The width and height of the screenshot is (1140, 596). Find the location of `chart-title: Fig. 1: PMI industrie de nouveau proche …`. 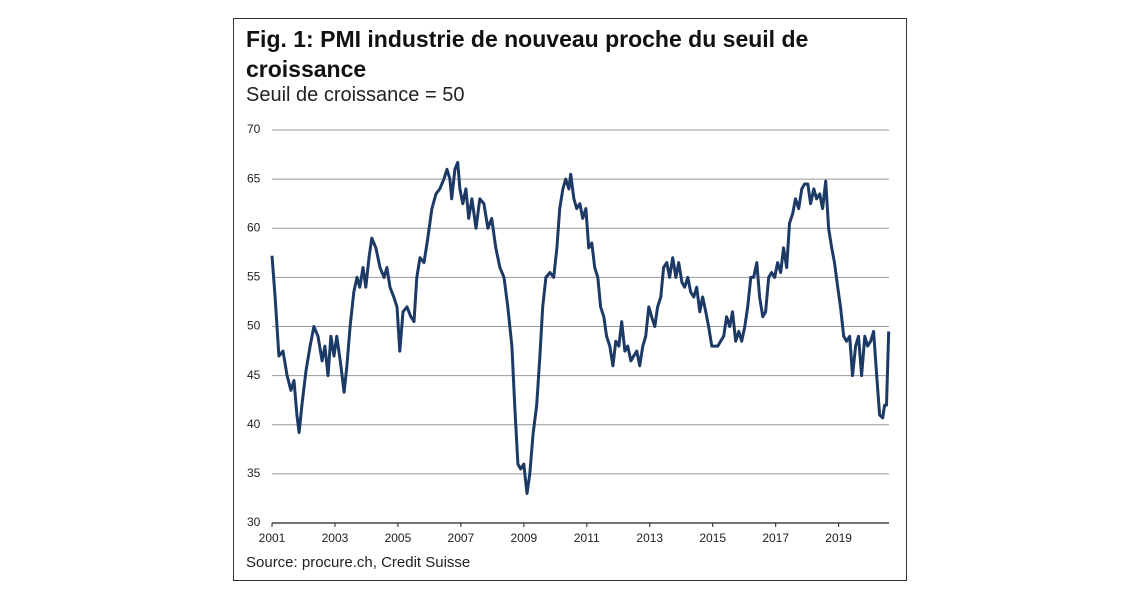

chart-title: Fig. 1: PMI industrie de nouveau proche … is located at coordinates (527, 54).